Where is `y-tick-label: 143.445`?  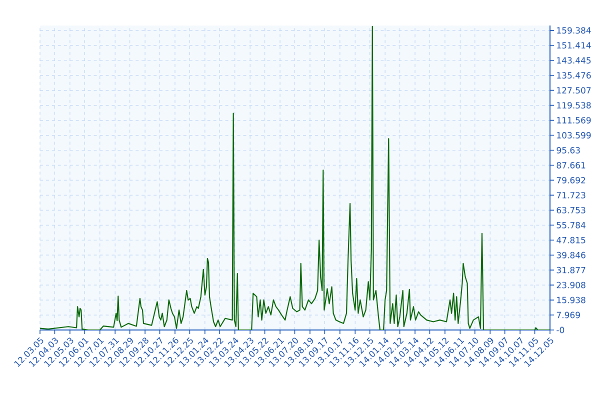
y-tick-label: 143.445 is located at coordinates (574, 60).